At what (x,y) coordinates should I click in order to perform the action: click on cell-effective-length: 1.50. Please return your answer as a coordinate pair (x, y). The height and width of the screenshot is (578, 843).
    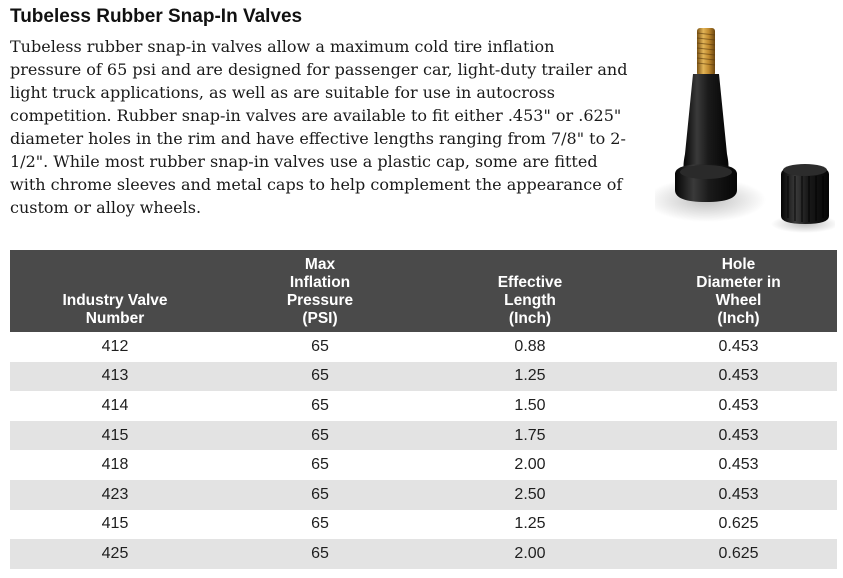
    Looking at the image, I should click on (530, 406).